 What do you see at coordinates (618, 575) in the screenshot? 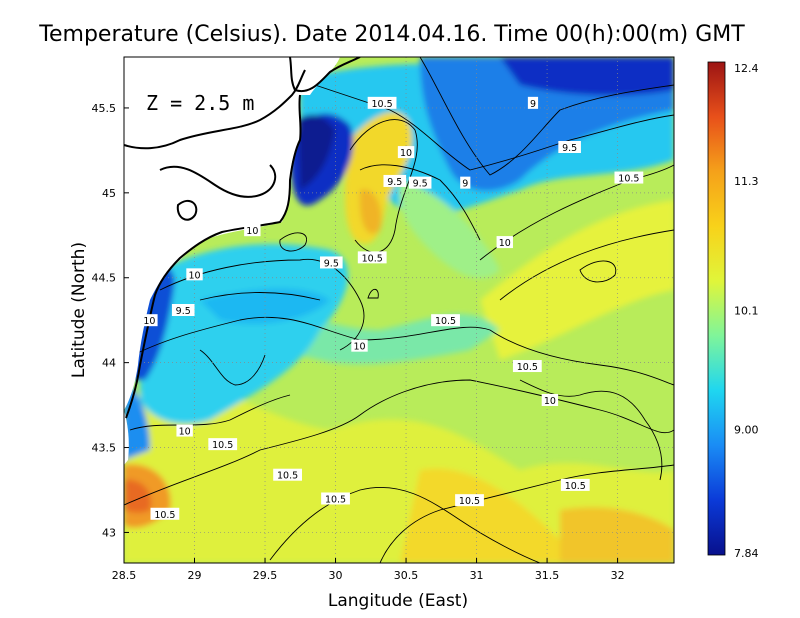
I see `x-tick-label: 32` at bounding box center [618, 575].